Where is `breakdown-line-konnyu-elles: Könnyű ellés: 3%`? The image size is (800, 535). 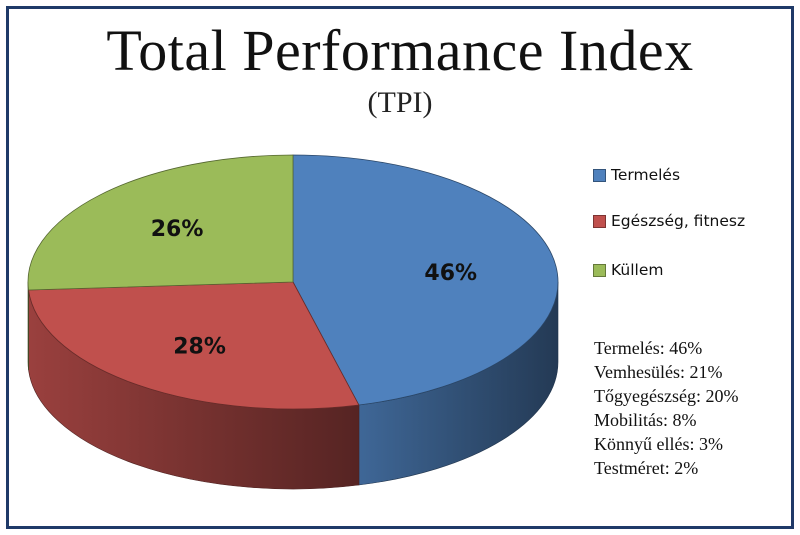
breakdown-line-konnyu-elles: Könnyű ellés: 3% is located at coordinates (658, 444).